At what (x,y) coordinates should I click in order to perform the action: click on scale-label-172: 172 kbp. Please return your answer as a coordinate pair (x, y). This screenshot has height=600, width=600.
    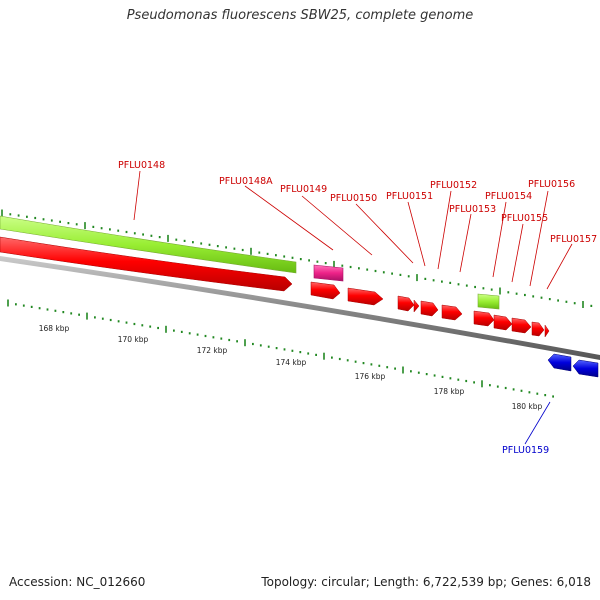
    Looking at the image, I should click on (212, 350).